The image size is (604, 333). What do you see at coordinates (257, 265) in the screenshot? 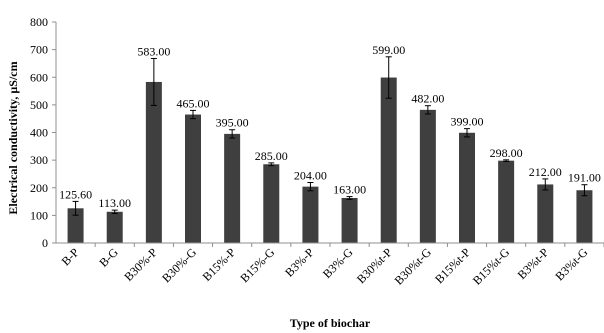
I see `x-tick-label: B15%-G` at bounding box center [257, 265].